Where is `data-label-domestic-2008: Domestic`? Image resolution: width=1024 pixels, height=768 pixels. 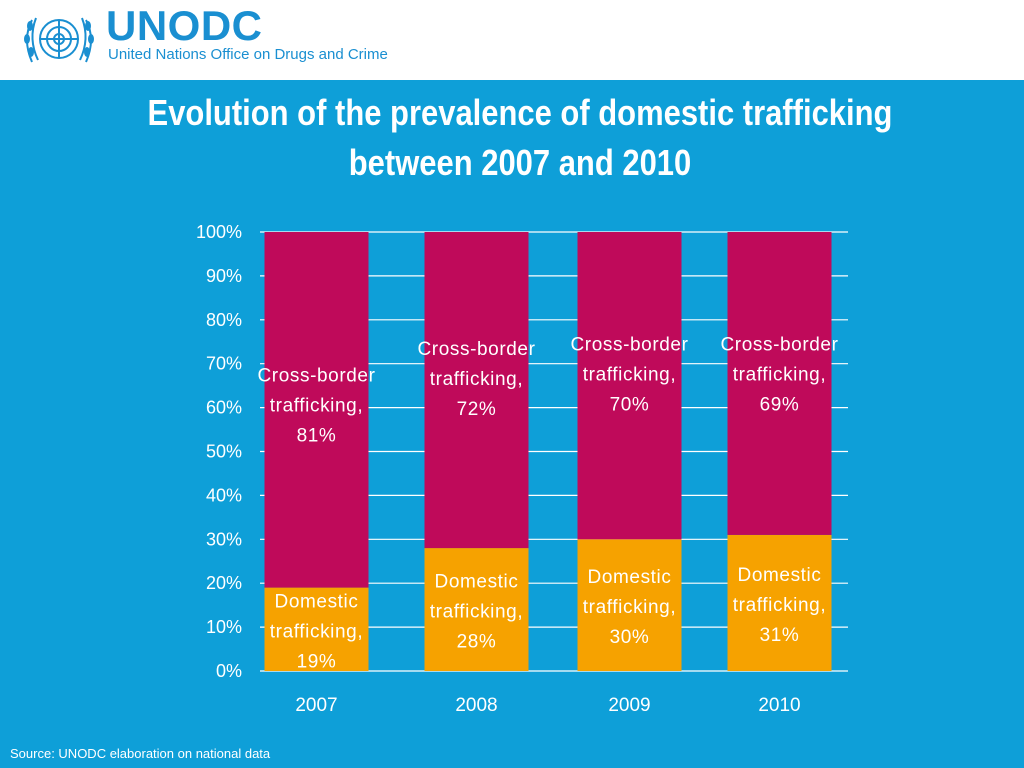
data-label-domestic-2008: Domestic is located at coordinates (477, 582).